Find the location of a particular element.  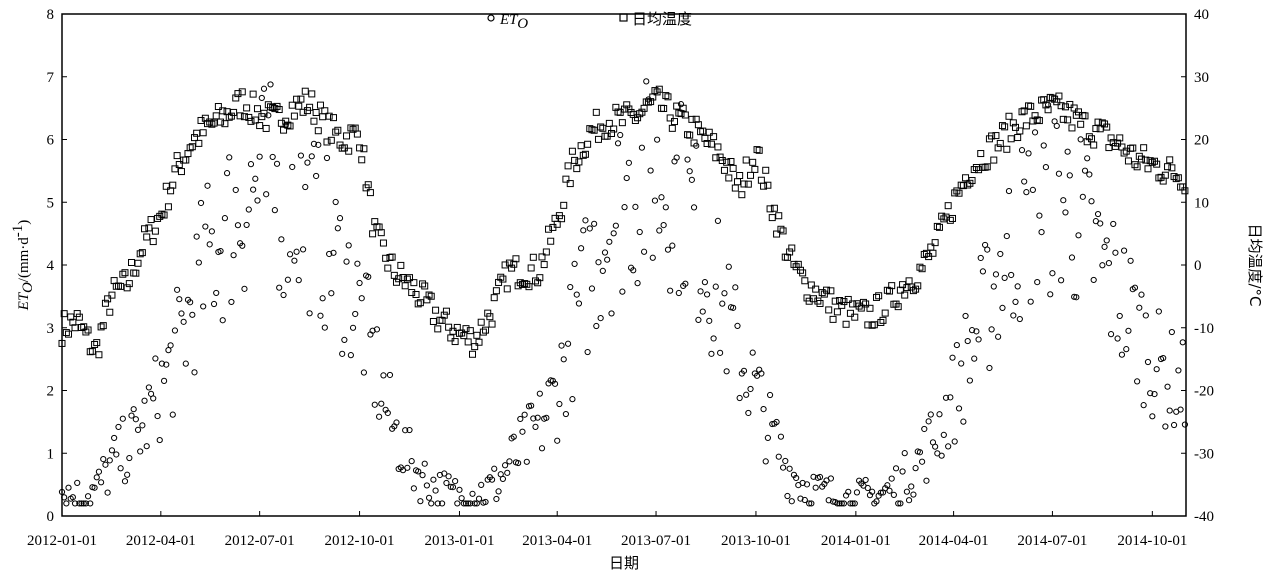

legend-marker-temperature is located at coordinates (623, 17).